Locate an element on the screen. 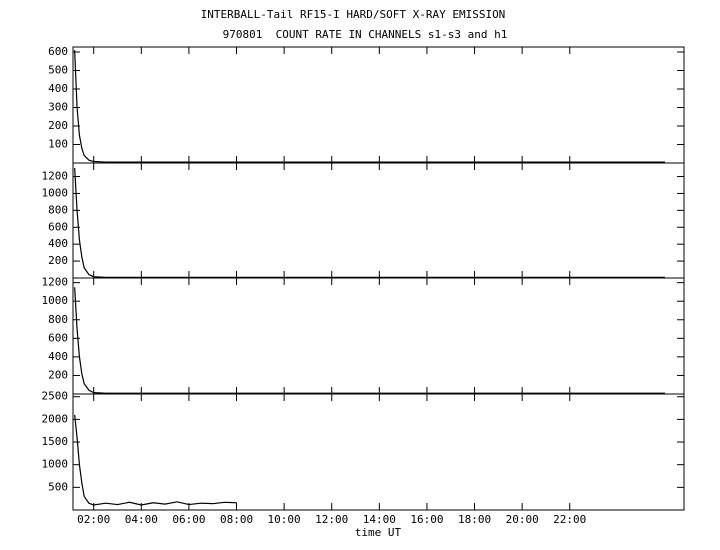 This screenshot has width=720, height=550. y-tick-label: 2000 is located at coordinates (55, 418).